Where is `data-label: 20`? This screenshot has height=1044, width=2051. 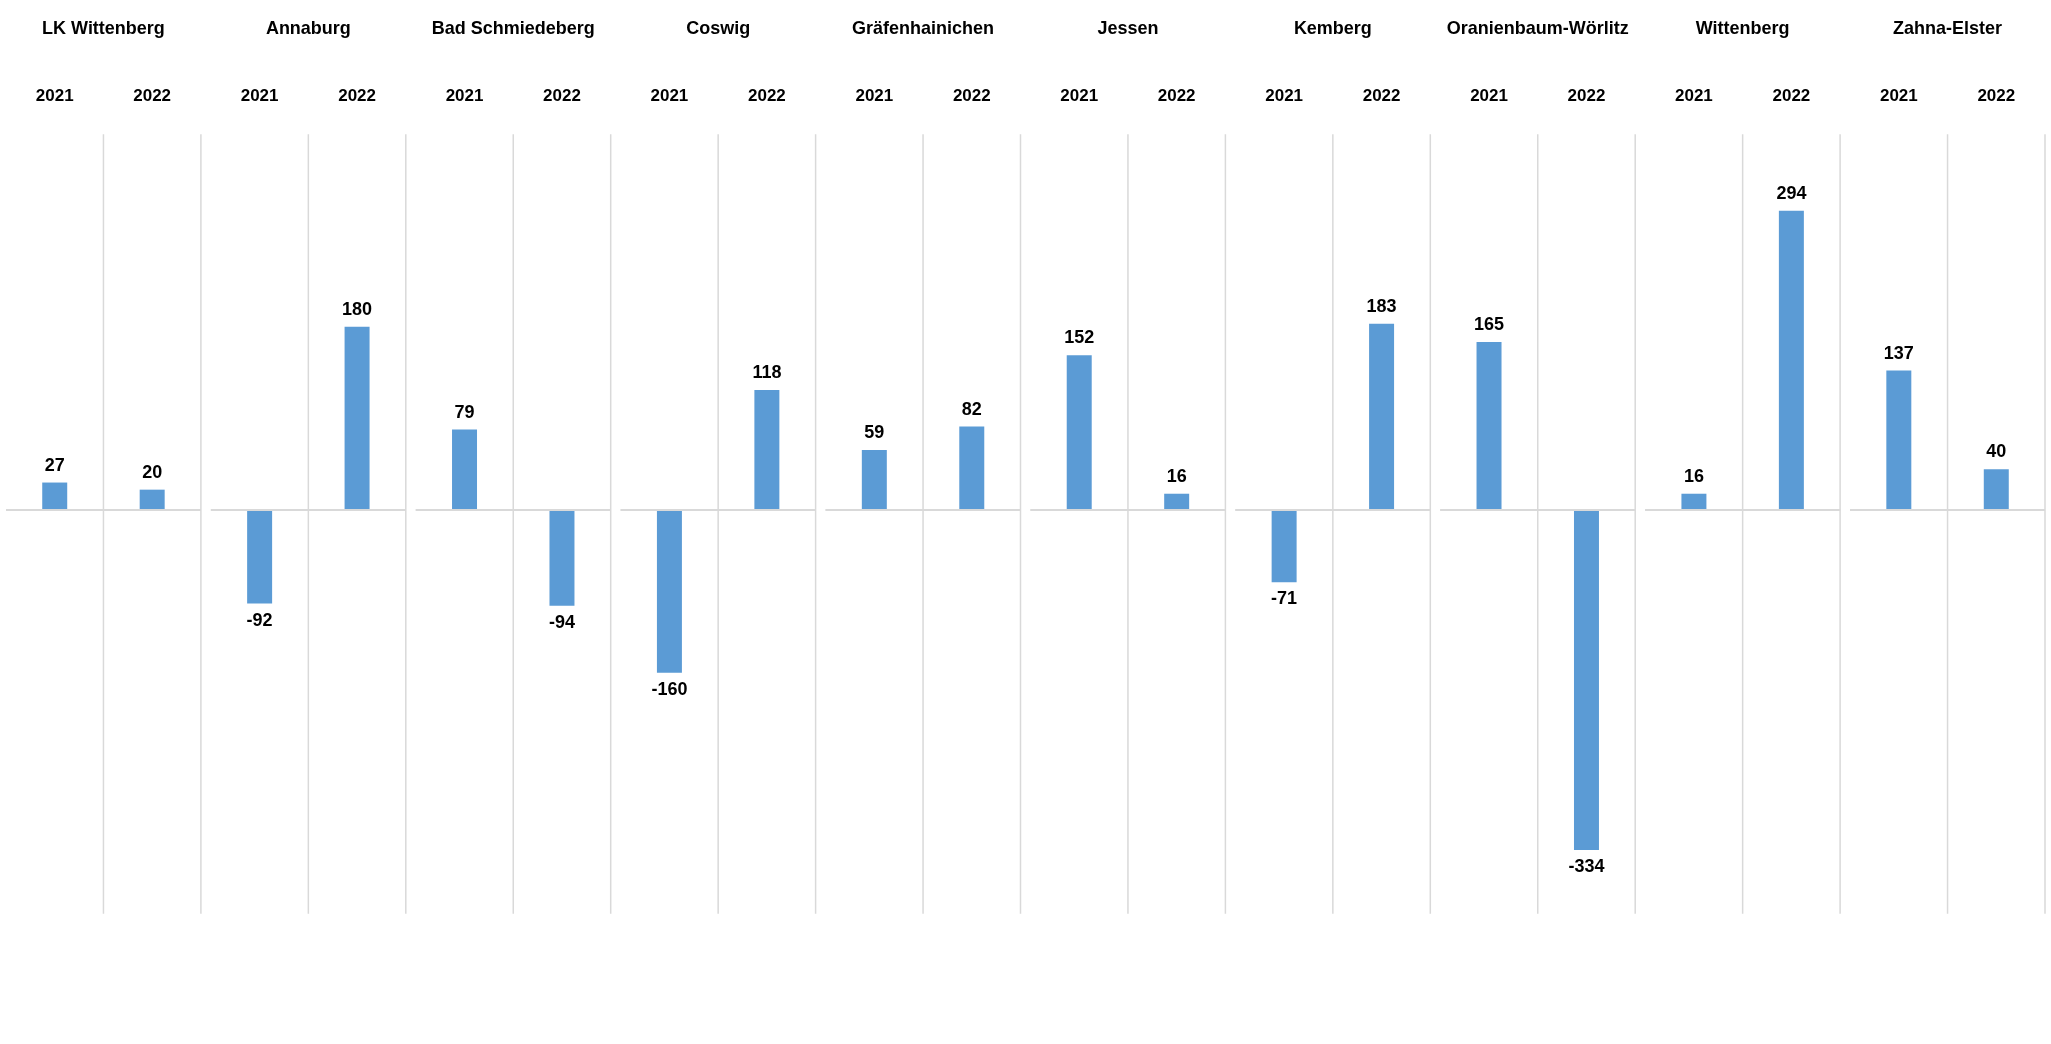
data-label: 20 is located at coordinates (152, 471).